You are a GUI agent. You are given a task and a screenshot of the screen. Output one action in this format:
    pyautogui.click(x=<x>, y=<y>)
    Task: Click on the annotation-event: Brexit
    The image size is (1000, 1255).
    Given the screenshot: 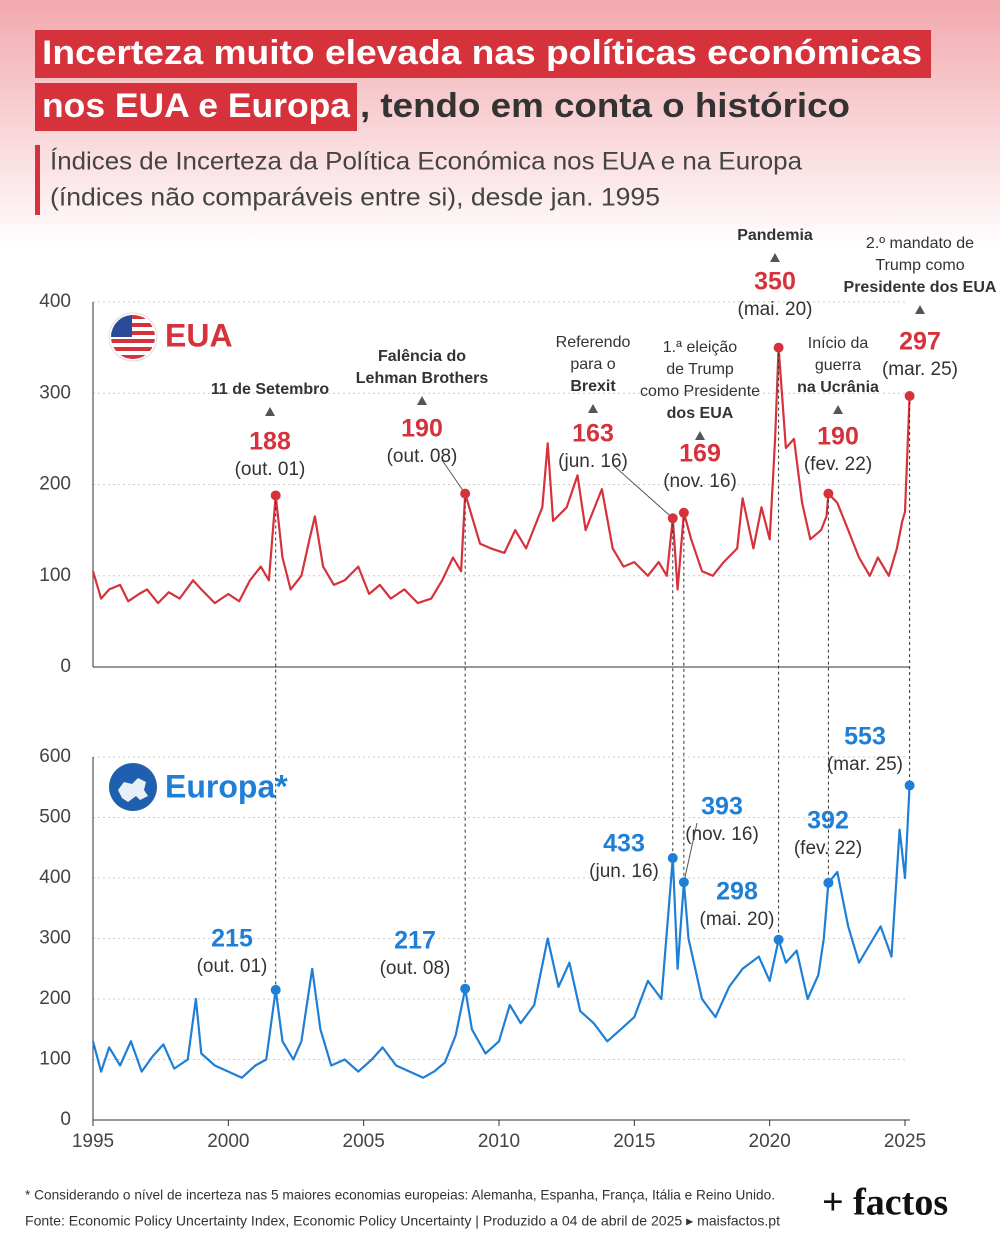 What is the action you would take?
    pyautogui.click(x=593, y=386)
    